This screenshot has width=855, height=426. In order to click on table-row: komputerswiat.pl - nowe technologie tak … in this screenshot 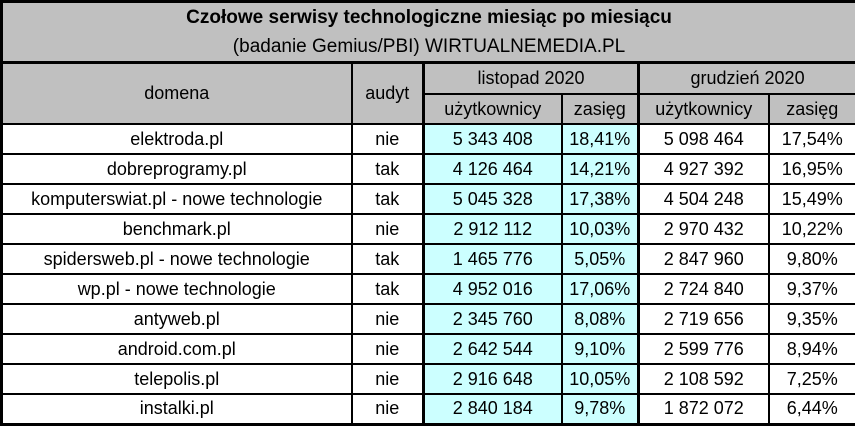, I will do `click(428, 199)`.